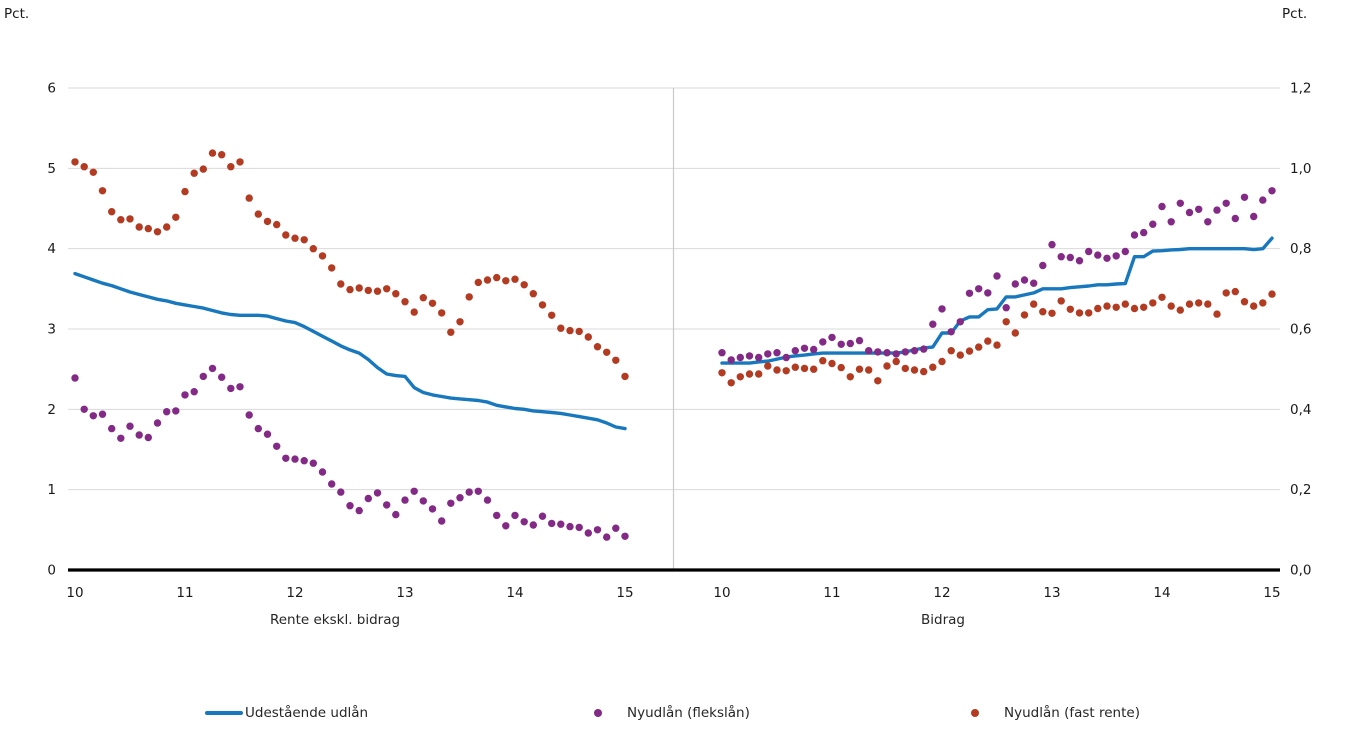  What do you see at coordinates (1300, 490) in the screenshot?
I see `y-tick-label: 0,2` at bounding box center [1300, 490].